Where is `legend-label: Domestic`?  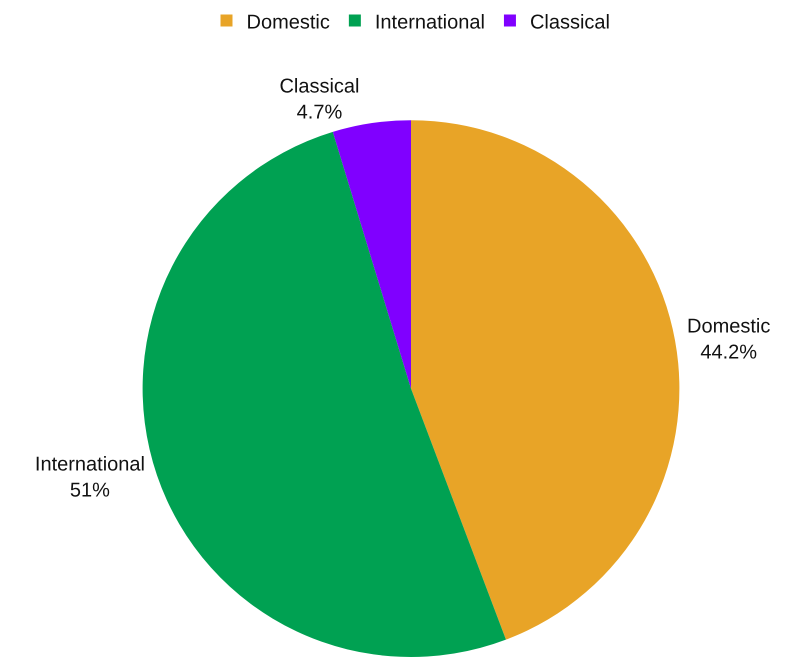 legend-label: Domestic is located at coordinates (288, 22).